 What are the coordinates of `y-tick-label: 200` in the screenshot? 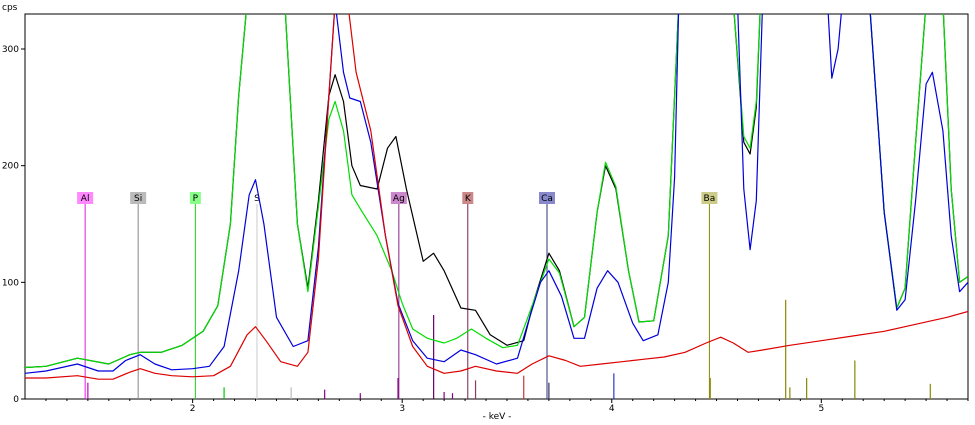 It's located at (10, 167).